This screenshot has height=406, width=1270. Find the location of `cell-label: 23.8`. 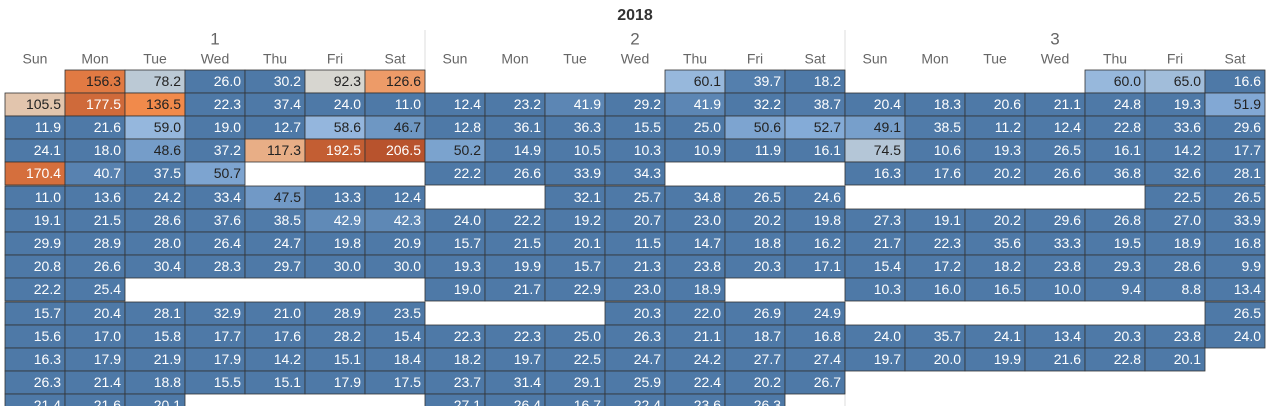

cell-label: 23.8 is located at coordinates (1187, 336).